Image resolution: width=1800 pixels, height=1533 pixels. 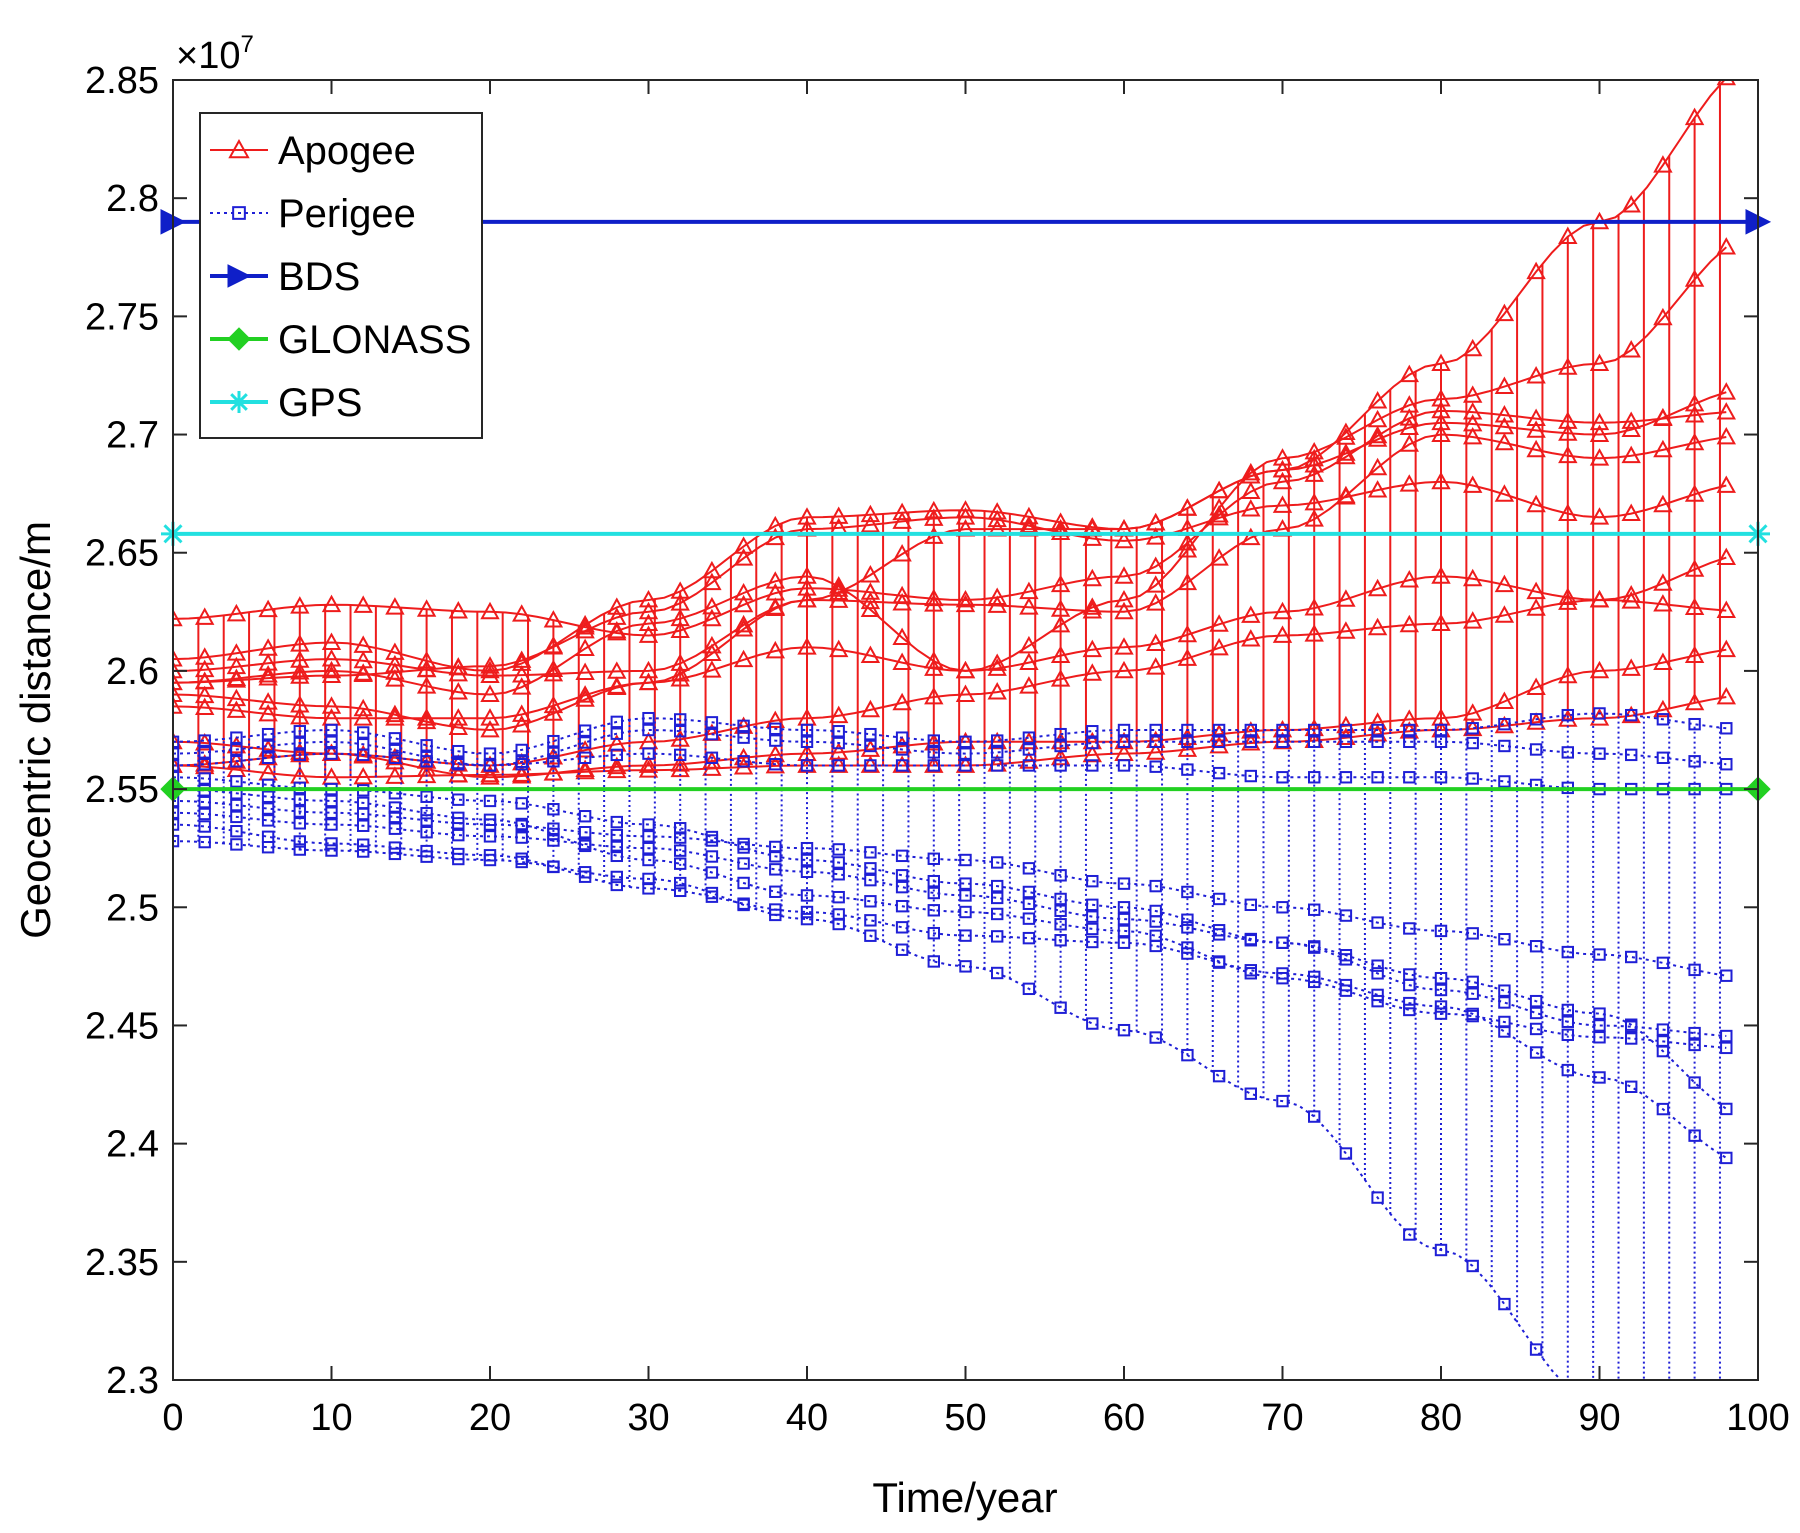 What do you see at coordinates (374, 340) in the screenshot?
I see `legend-label: GLONASS` at bounding box center [374, 340].